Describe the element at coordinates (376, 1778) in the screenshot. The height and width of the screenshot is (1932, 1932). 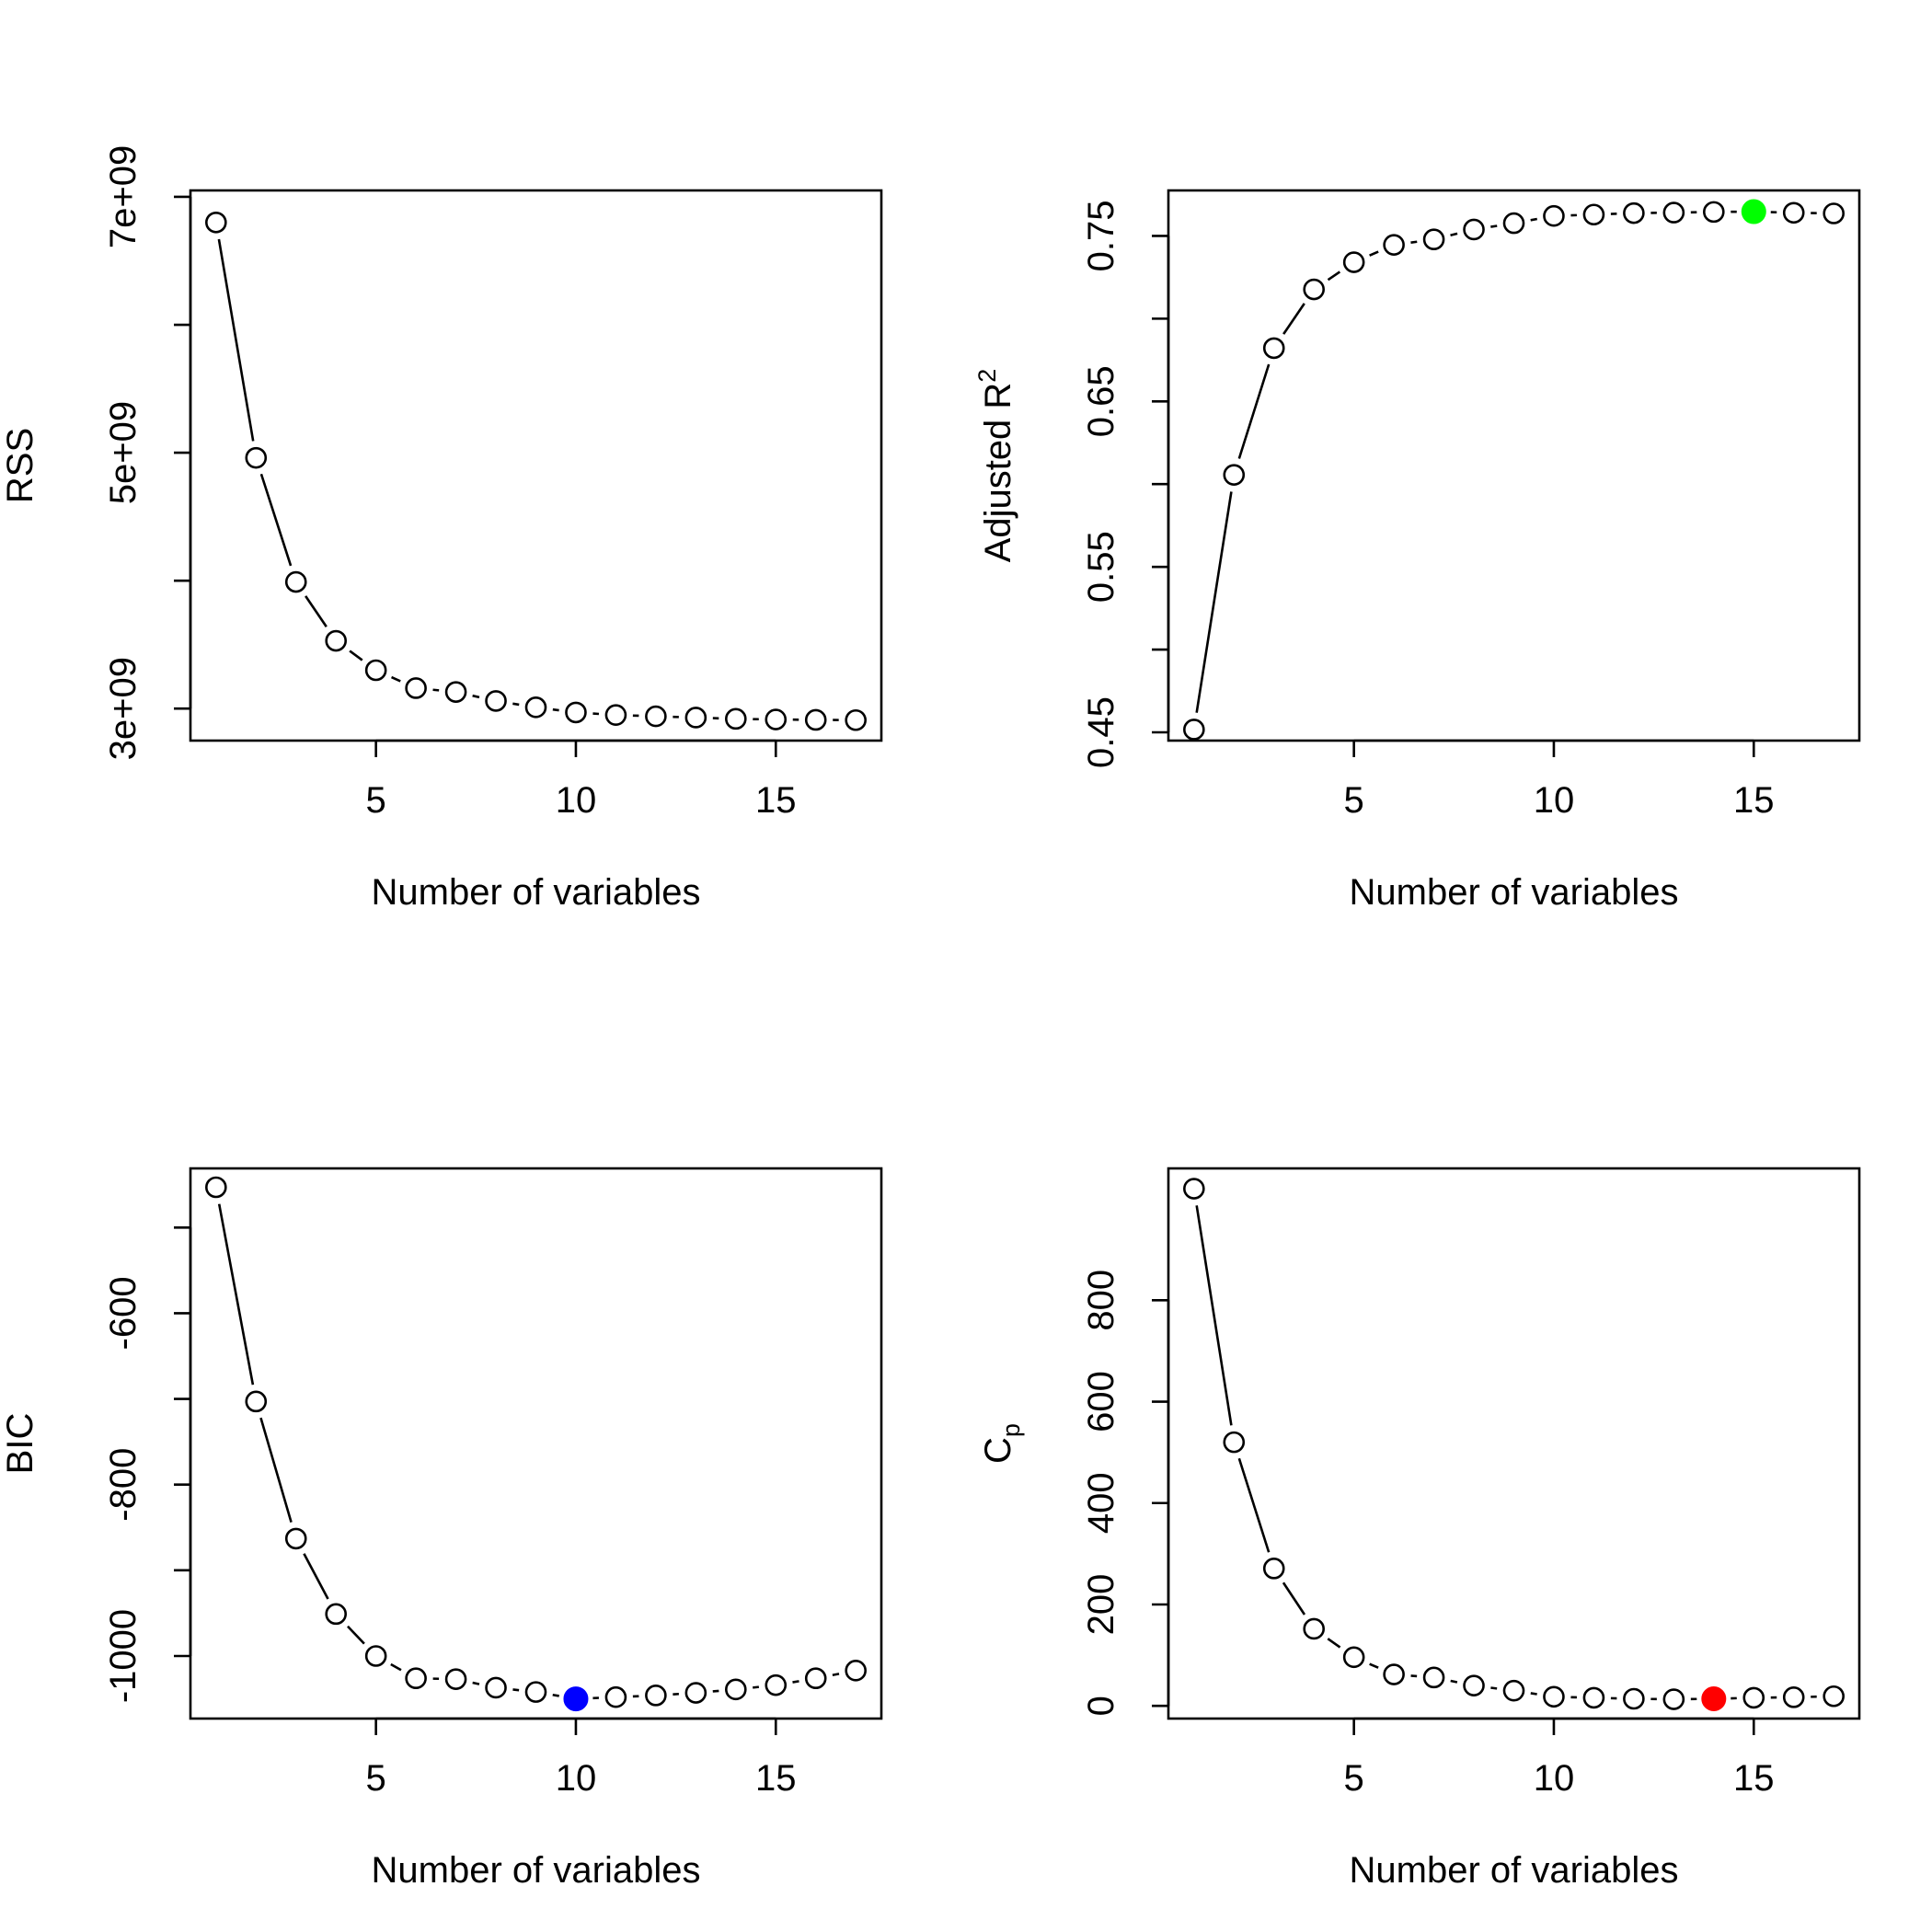
I see `x-tick-label: 5` at that location.